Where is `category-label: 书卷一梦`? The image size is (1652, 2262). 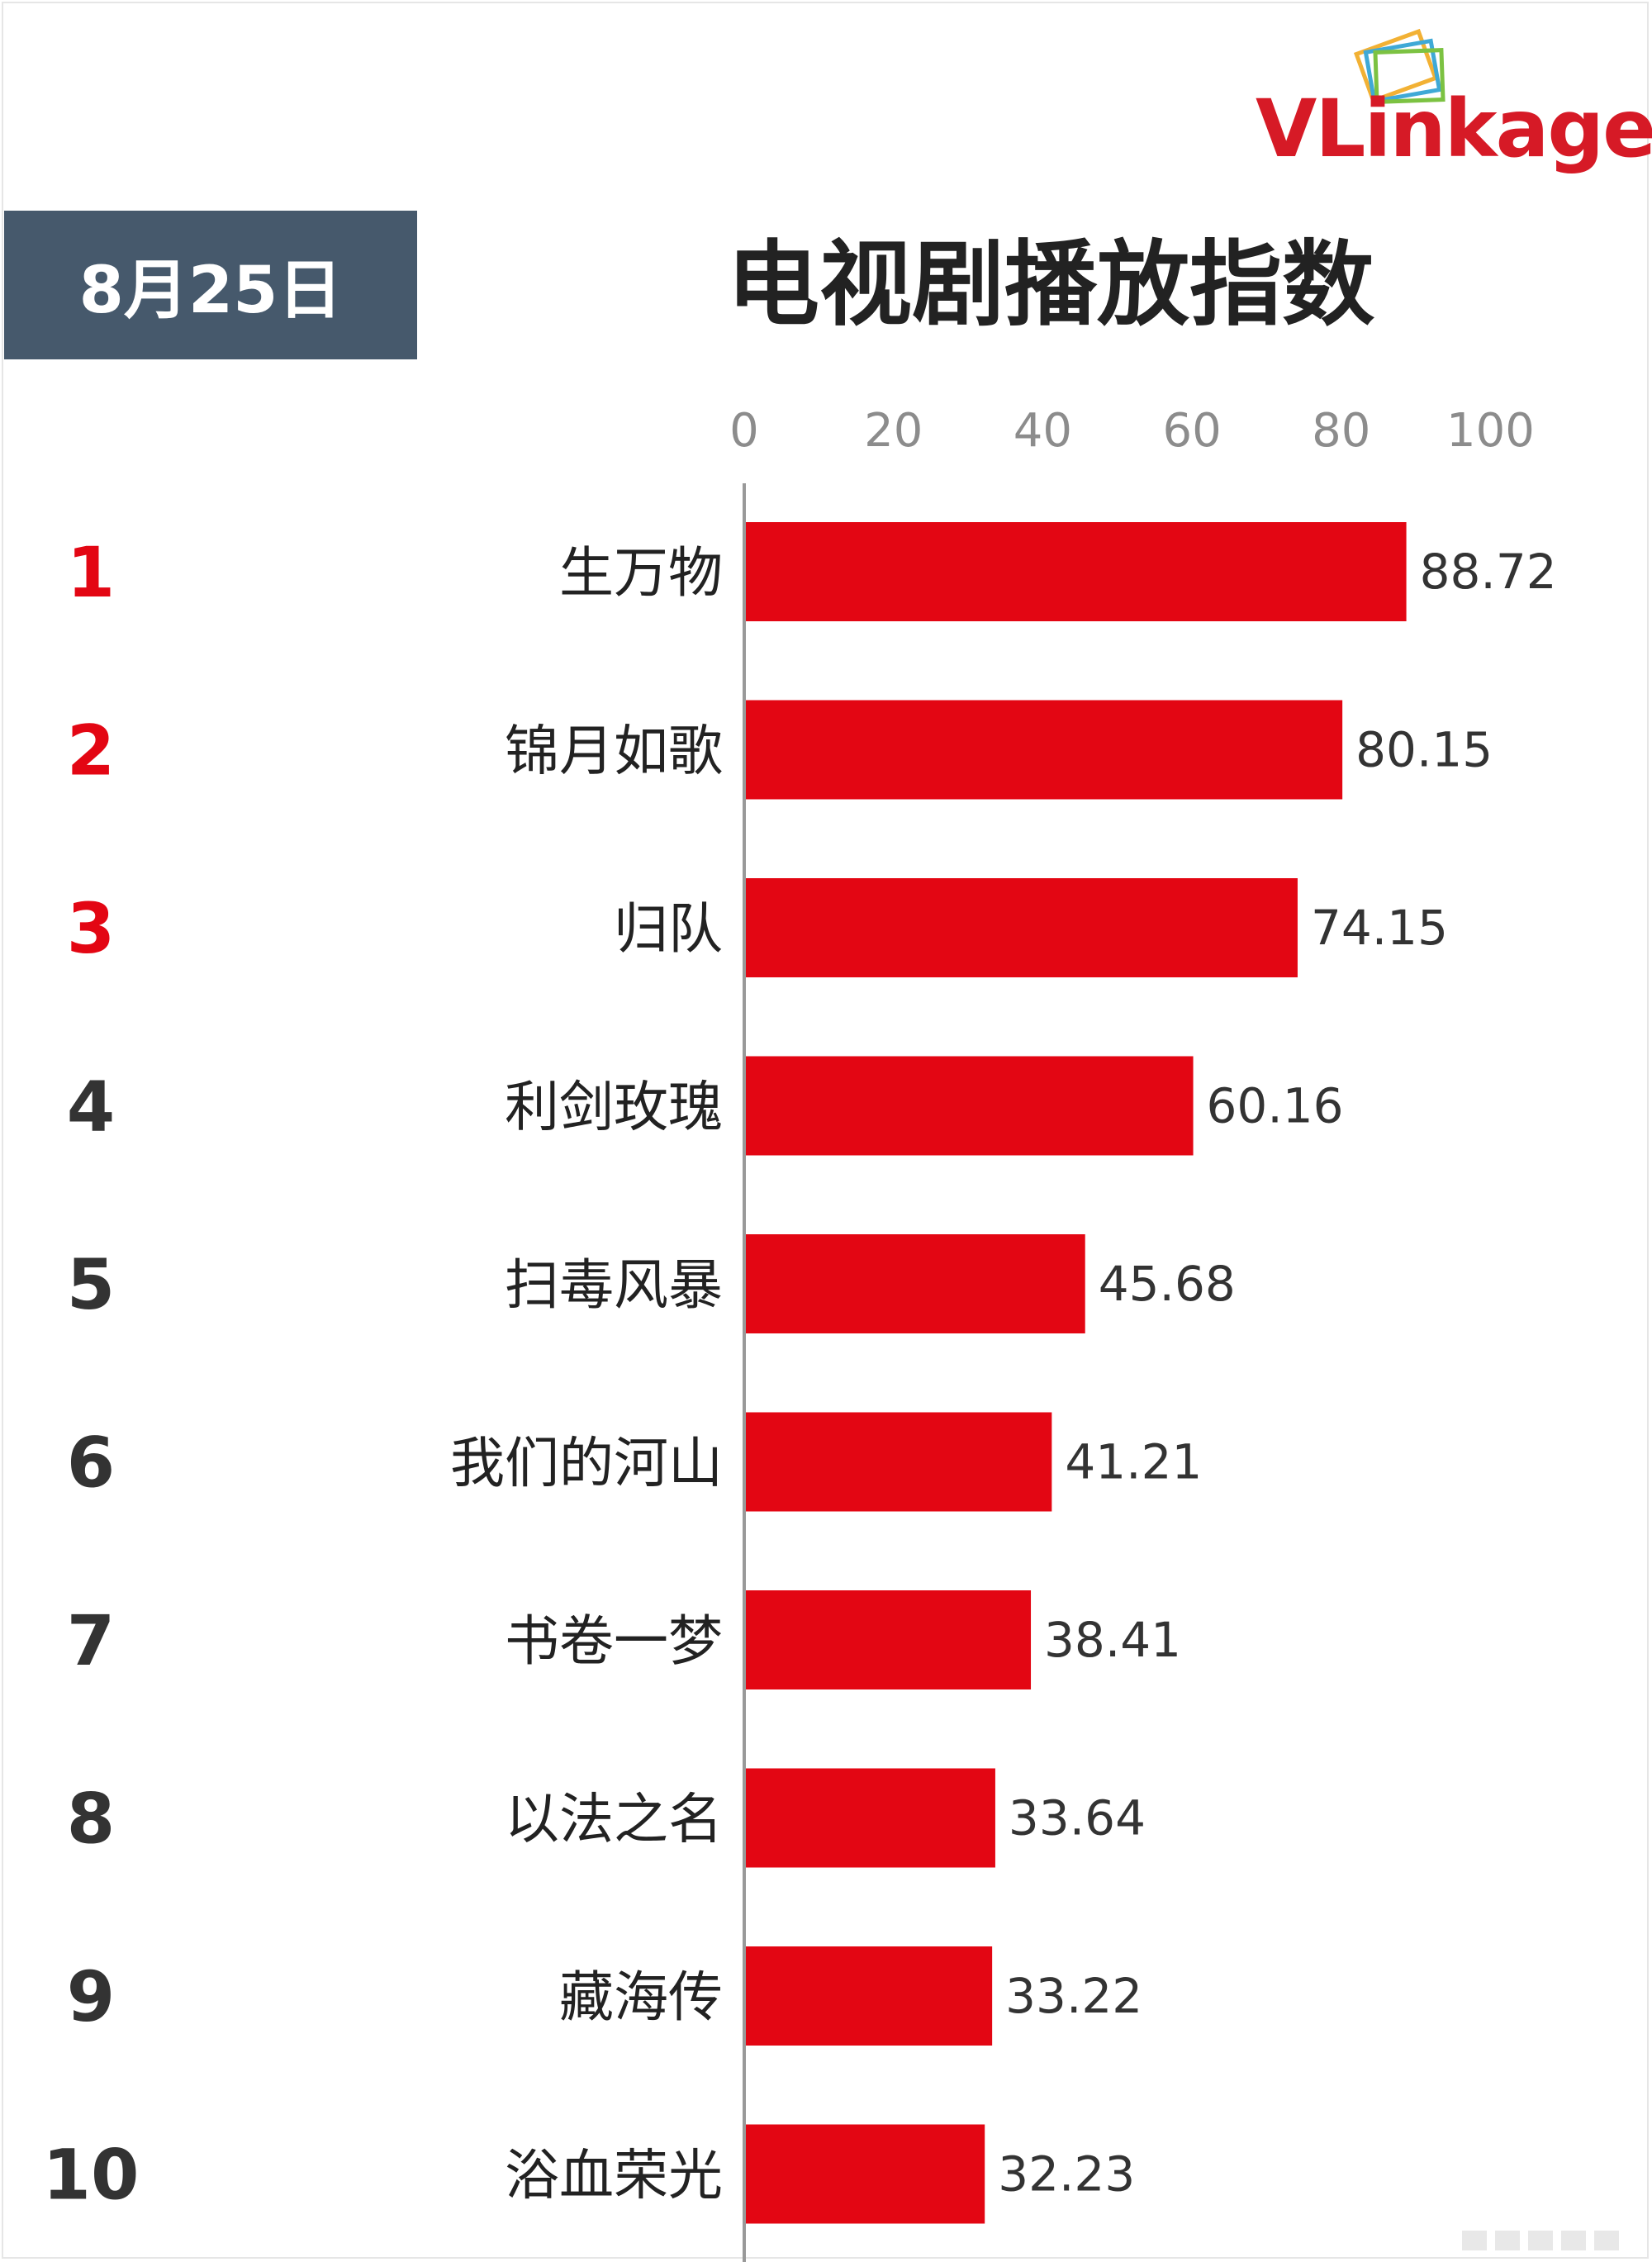 category-label: 书卷一梦 is located at coordinates (614, 1641).